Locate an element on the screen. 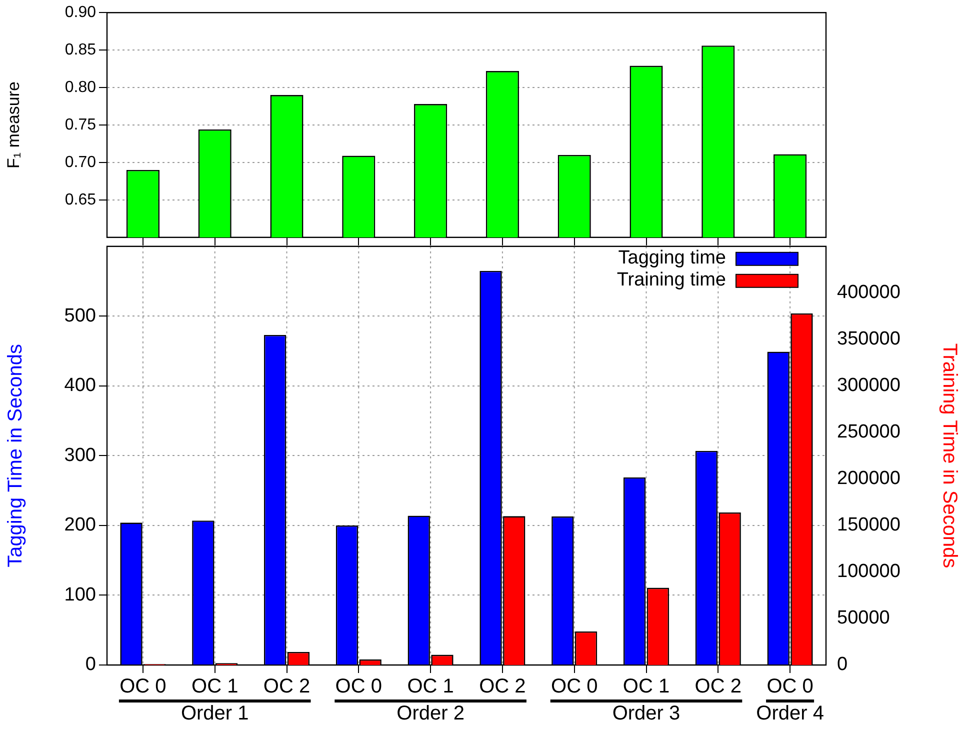 This screenshot has width=965, height=733. y2-axis-title: Training Time in Seconds is located at coordinates (949, 455).